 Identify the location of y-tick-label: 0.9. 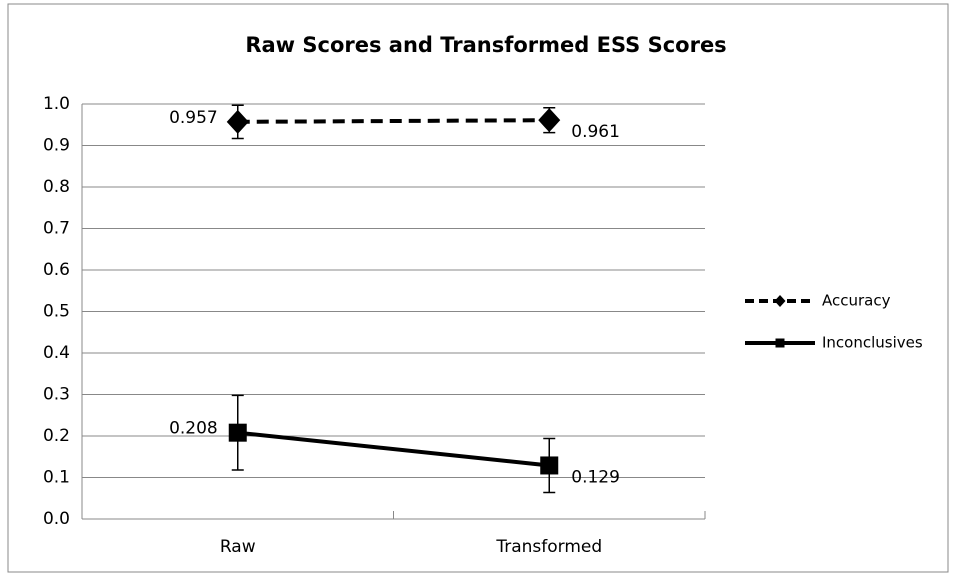
(56, 146).